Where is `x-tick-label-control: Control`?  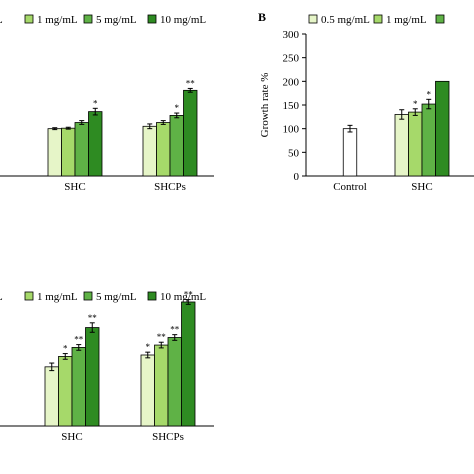 x-tick-label-control: Control is located at coordinates (350, 187).